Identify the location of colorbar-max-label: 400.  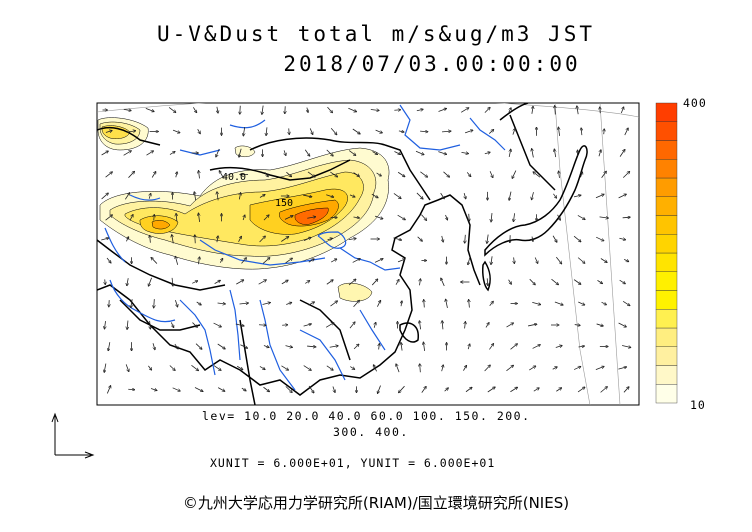
(695, 103).